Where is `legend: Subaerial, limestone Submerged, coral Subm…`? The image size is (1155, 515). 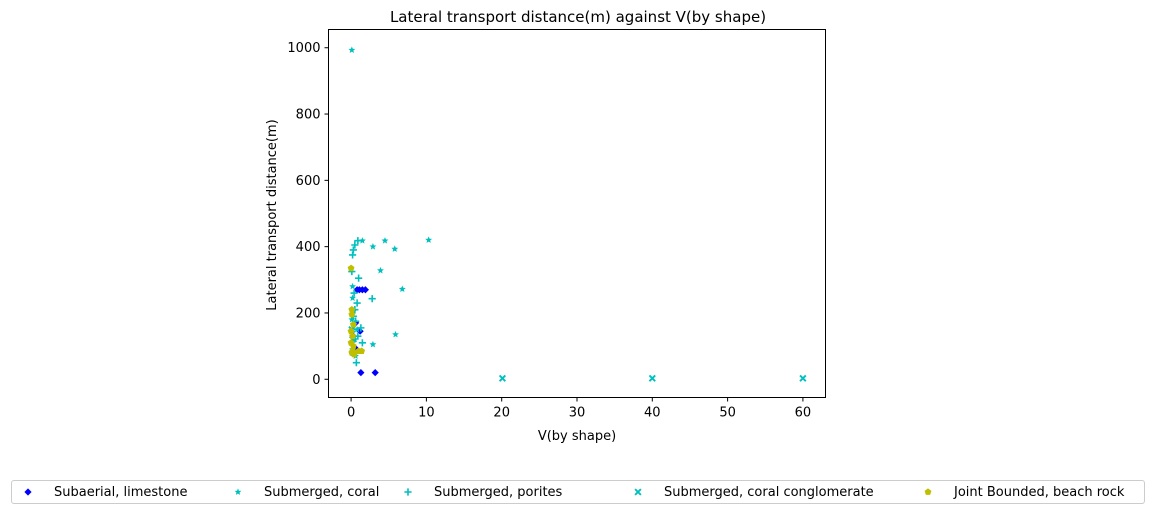 legend: Subaerial, limestone Submerged, coral Subm… is located at coordinates (578, 492).